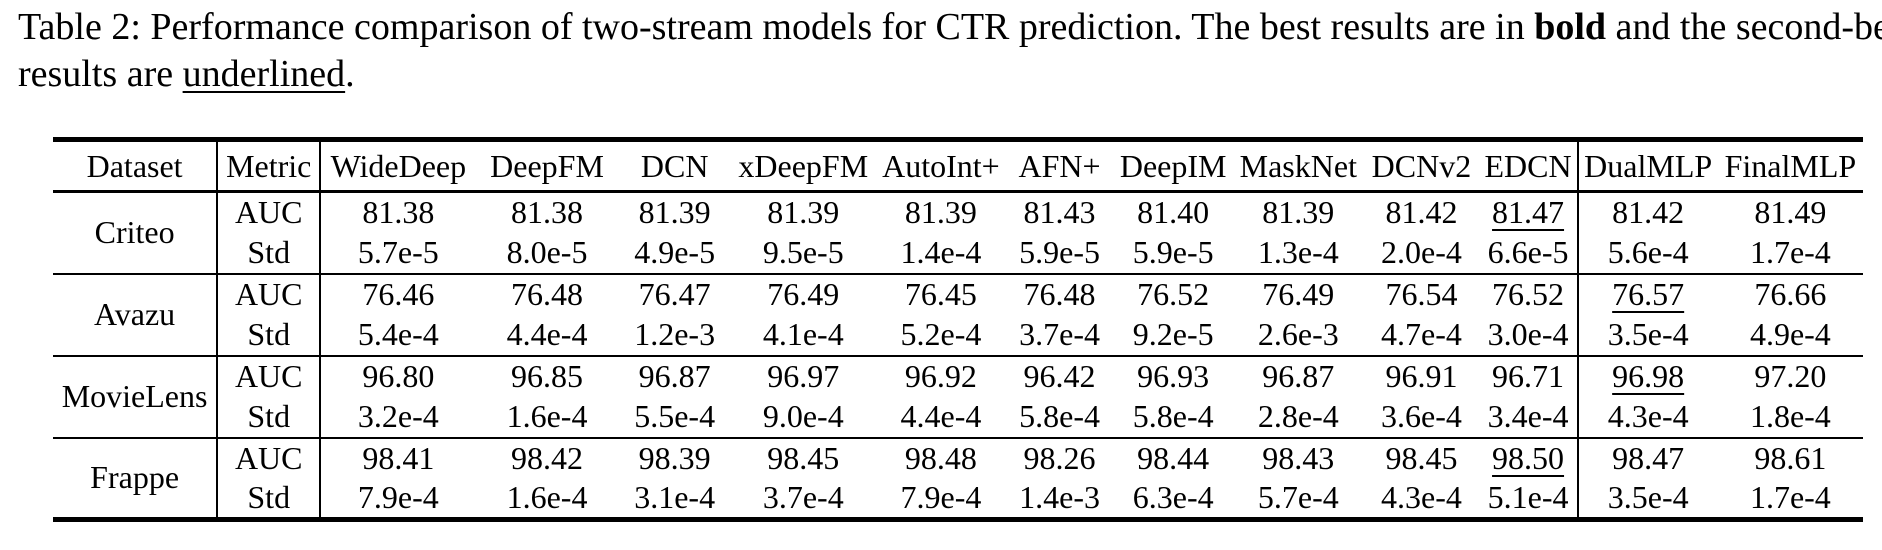 This screenshot has height=550, width=1882. I want to click on std-value-cell: 1.6e-4, so click(547, 416).